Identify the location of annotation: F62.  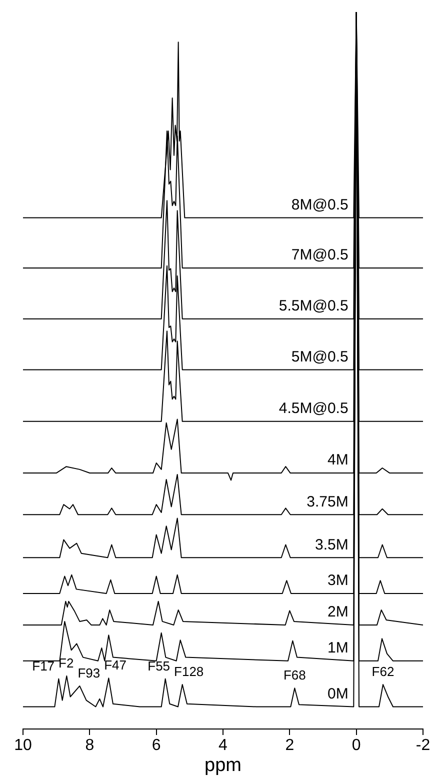
(383, 672).